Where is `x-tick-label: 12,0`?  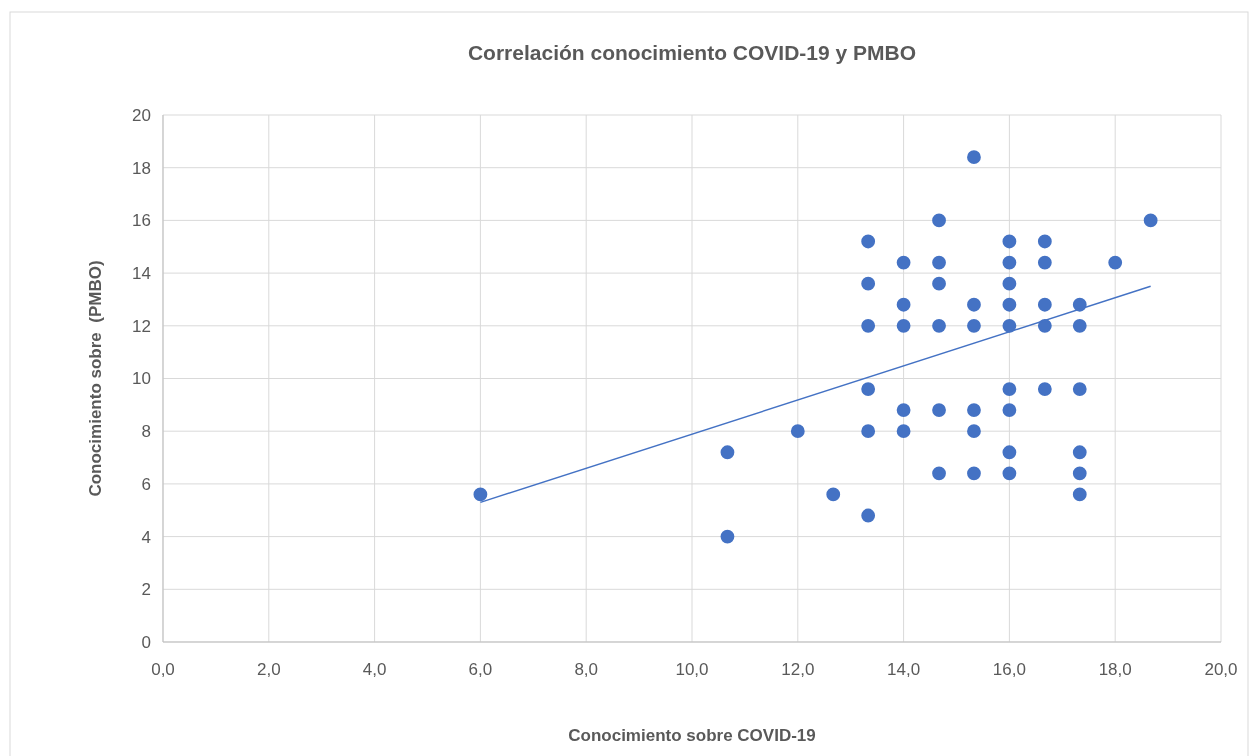
x-tick-label: 12,0 is located at coordinates (798, 669).